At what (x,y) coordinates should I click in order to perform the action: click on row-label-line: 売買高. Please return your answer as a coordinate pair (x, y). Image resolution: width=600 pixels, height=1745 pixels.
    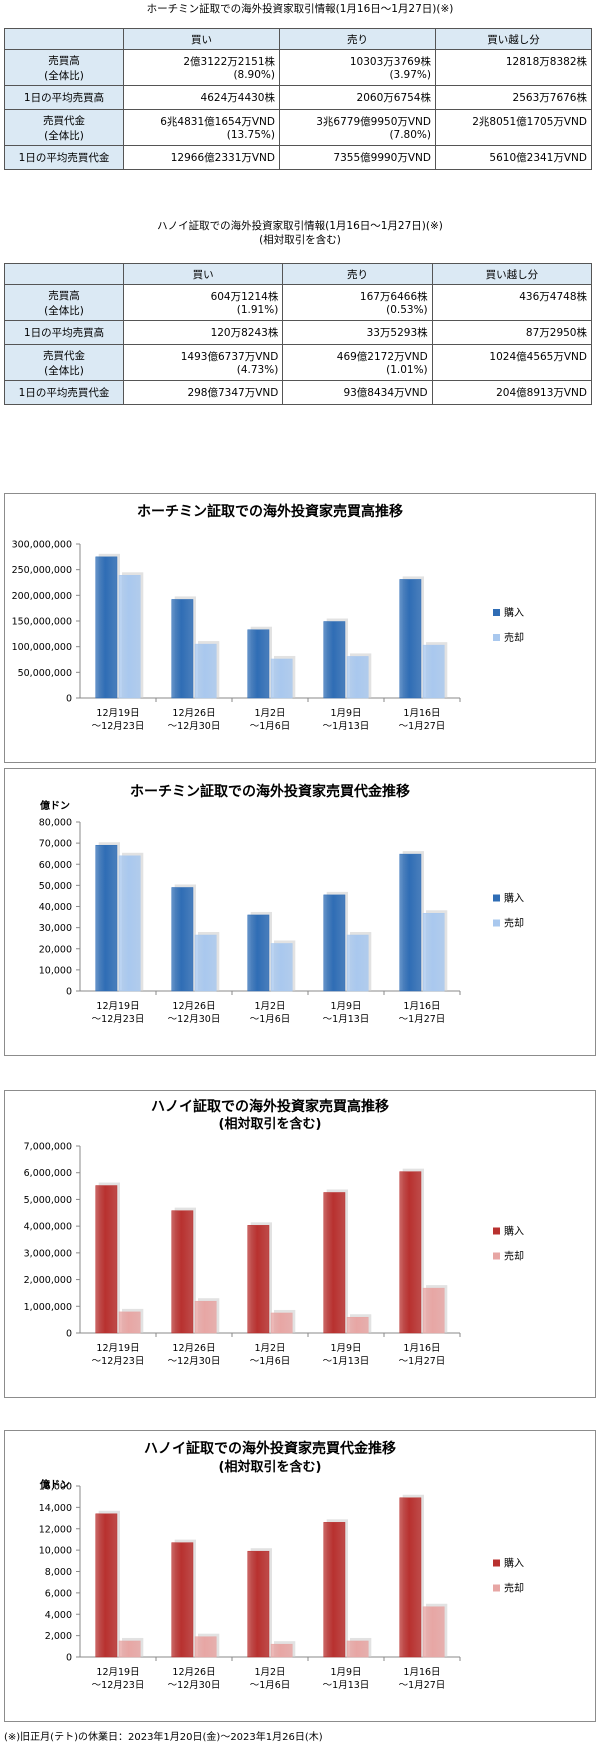
    Looking at the image, I should click on (64, 60).